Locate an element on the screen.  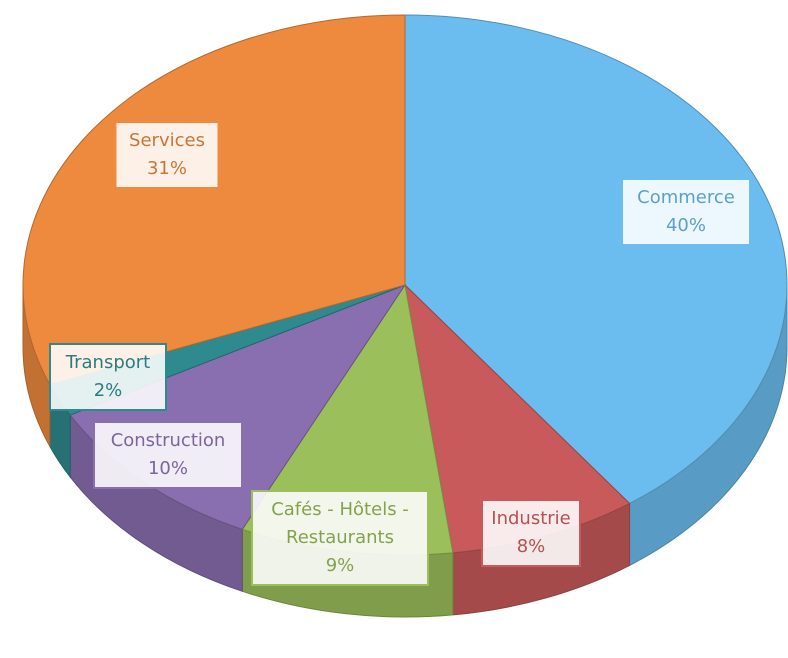
data-label: Commerce 40% is located at coordinates (686, 212).